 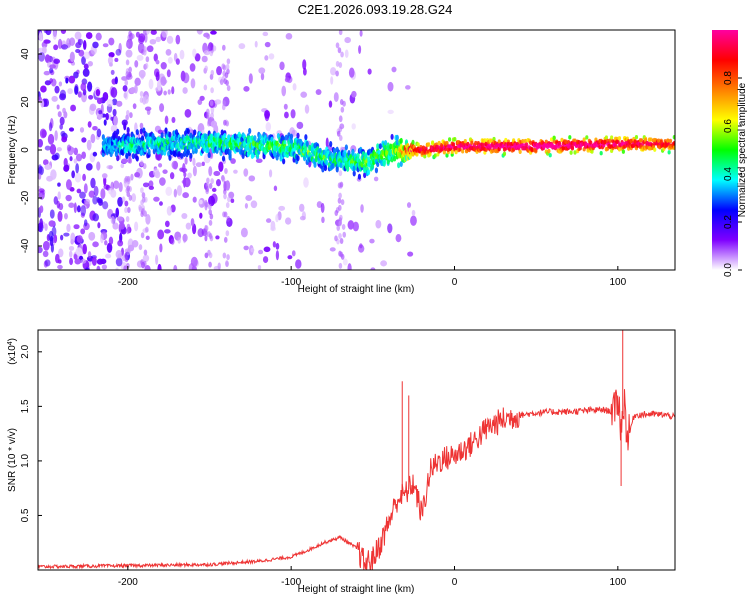 What do you see at coordinates (728, 222) in the screenshot?
I see `colorbar-tick-label: 0.2` at bounding box center [728, 222].